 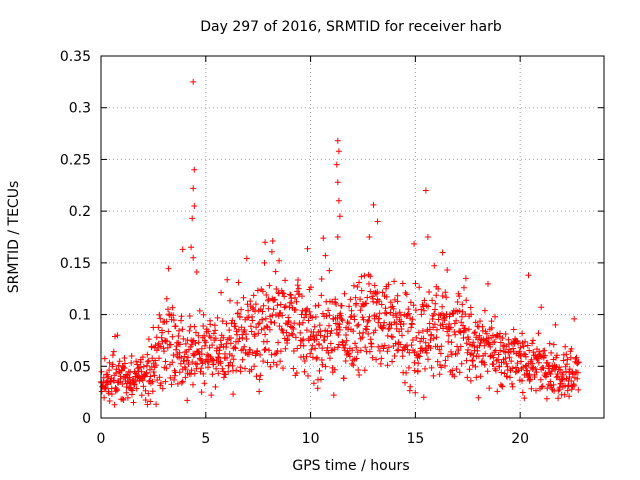 What do you see at coordinates (311, 439) in the screenshot?
I see `x-tick-label: 10` at bounding box center [311, 439].